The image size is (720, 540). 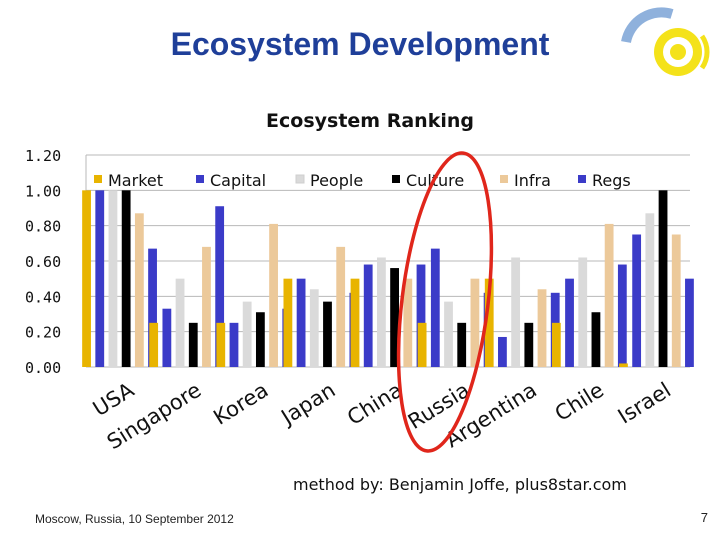 I want to click on chart-title: Ecosystem Ranking, so click(x=370, y=121).